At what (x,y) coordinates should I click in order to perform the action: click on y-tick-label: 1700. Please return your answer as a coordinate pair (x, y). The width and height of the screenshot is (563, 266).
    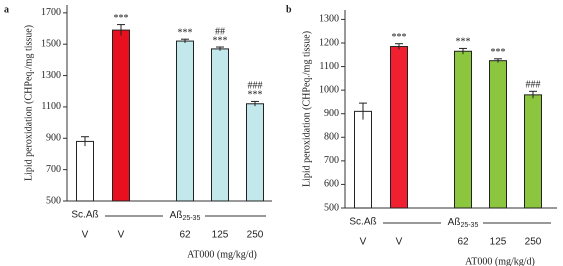
    Looking at the image, I should click on (51, 12).